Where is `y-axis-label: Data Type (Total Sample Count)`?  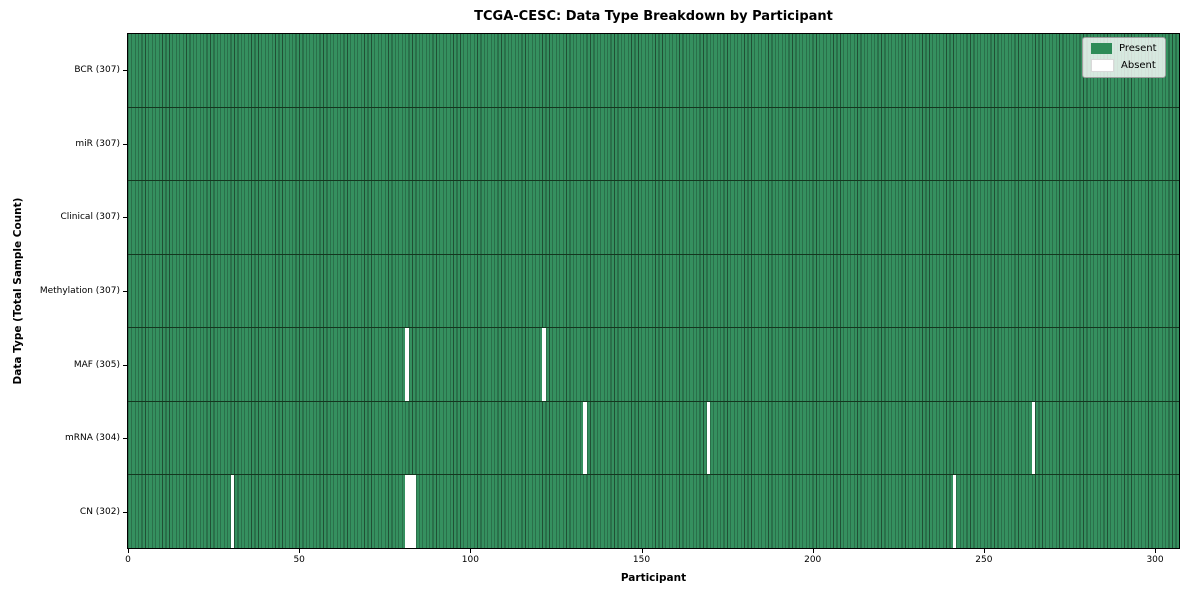 y-axis-label: Data Type (Total Sample Count) is located at coordinates (18, 291).